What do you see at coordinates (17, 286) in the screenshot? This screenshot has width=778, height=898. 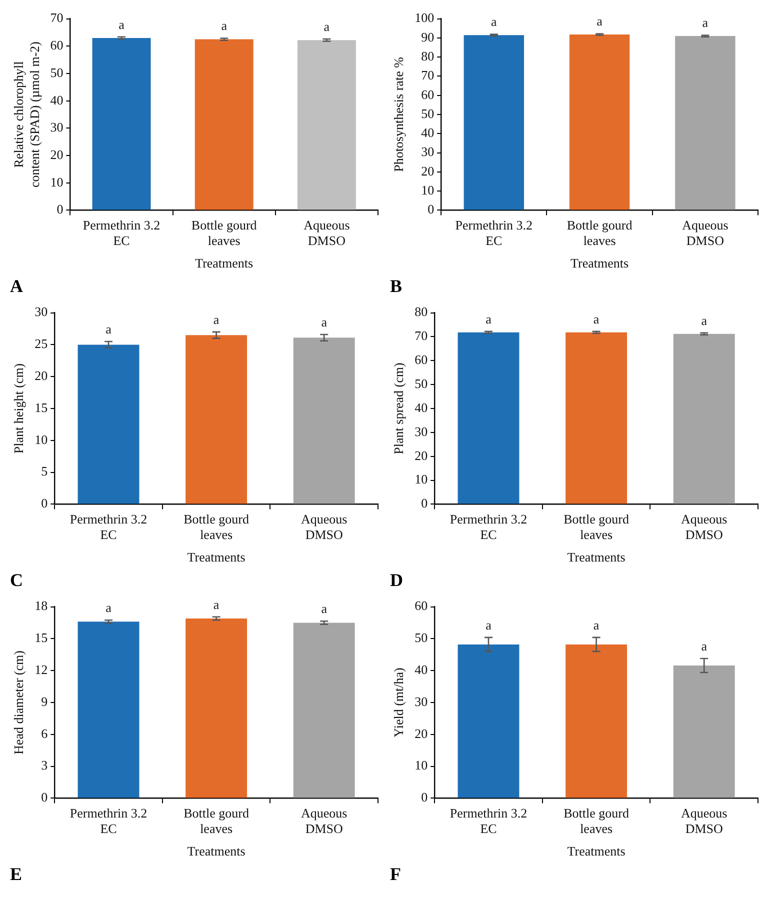 I see `text: A` at bounding box center [17, 286].